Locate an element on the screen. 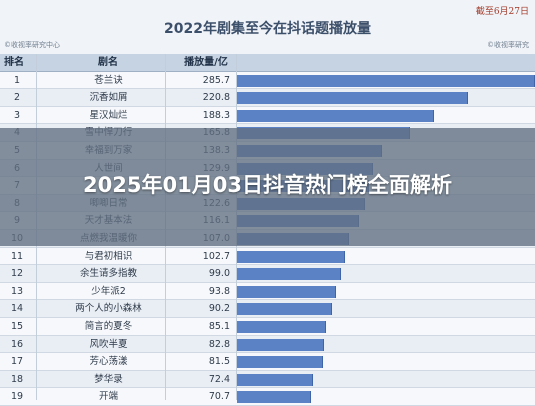 The height and width of the screenshot is (406, 535). date-stamp: 截至6月27日 is located at coordinates (502, 12).